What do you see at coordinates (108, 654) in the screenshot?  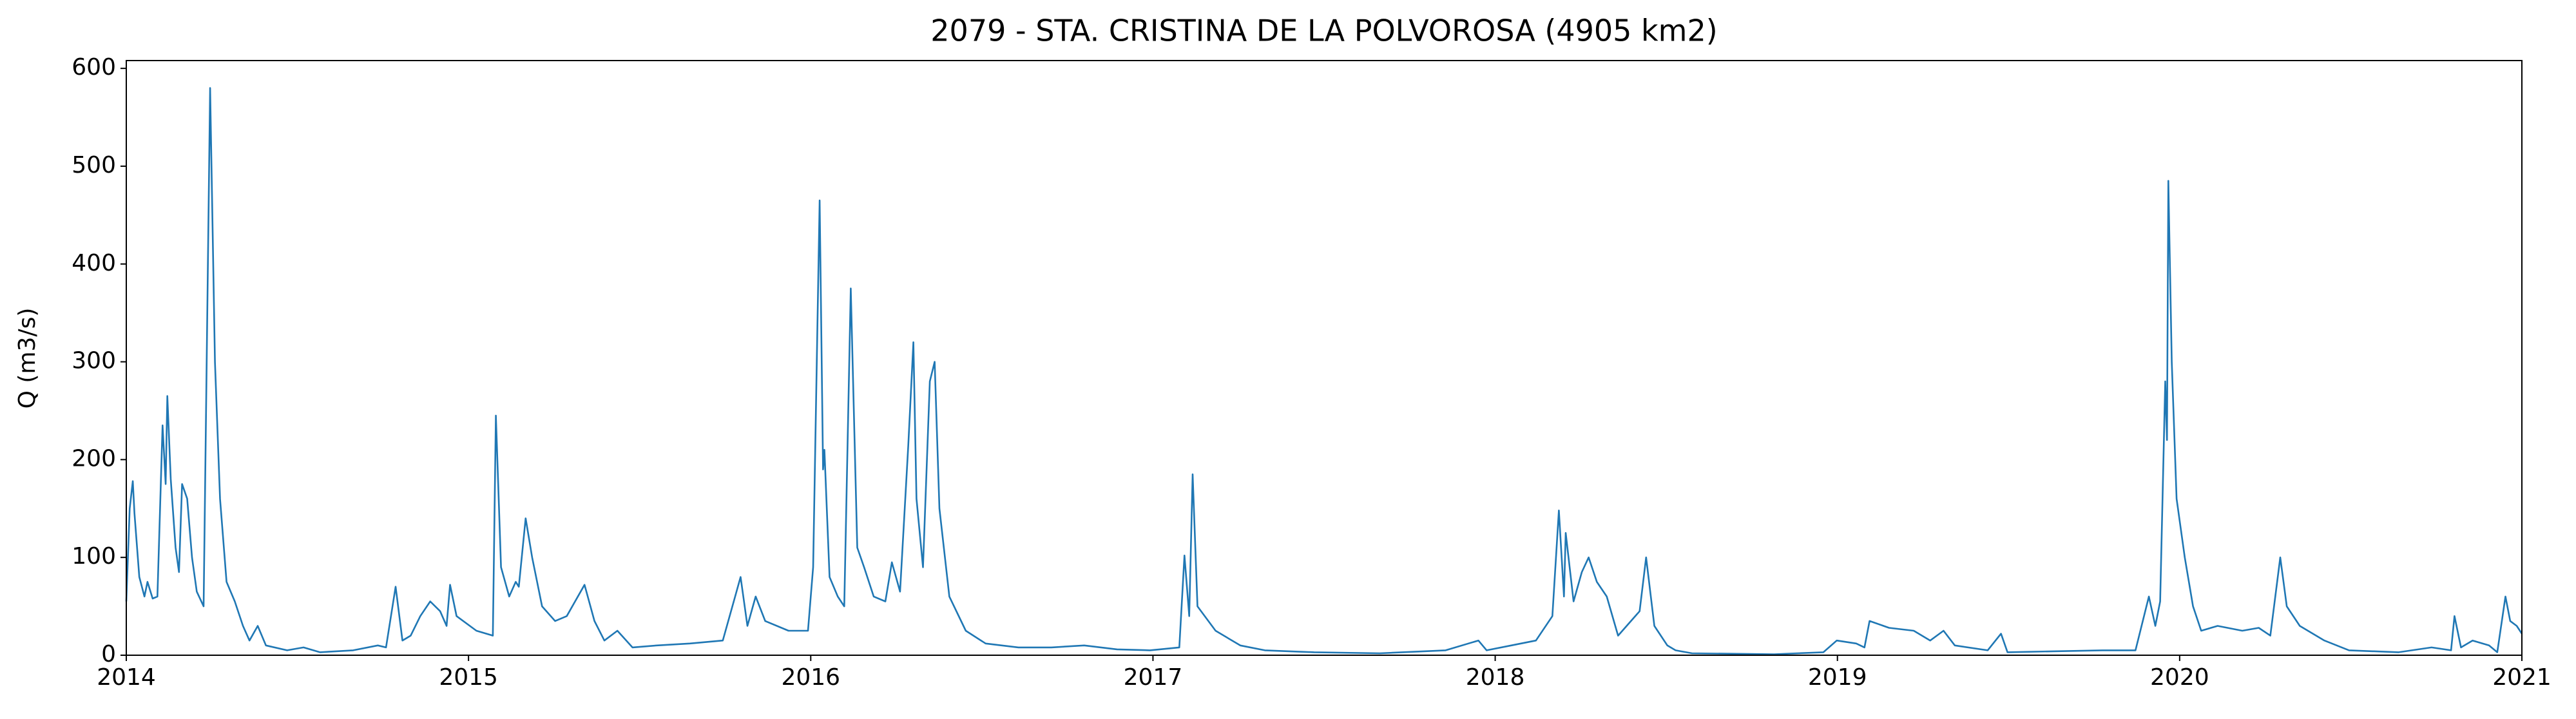 I see `y-tick-label: 0` at bounding box center [108, 654].